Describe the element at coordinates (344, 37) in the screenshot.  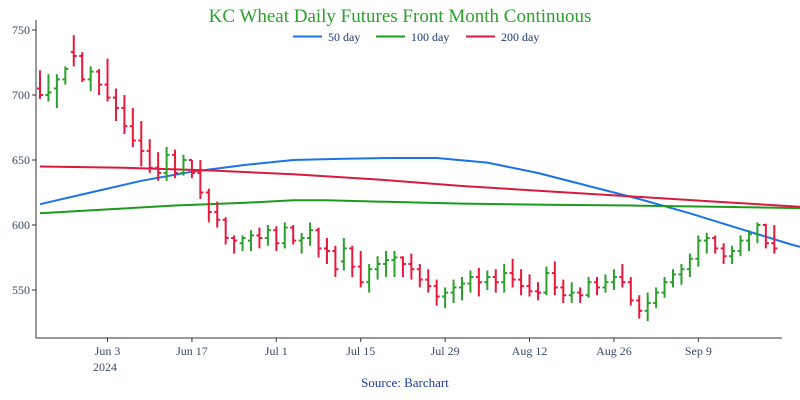
I see `legend-label-50-day: 50 day` at that location.